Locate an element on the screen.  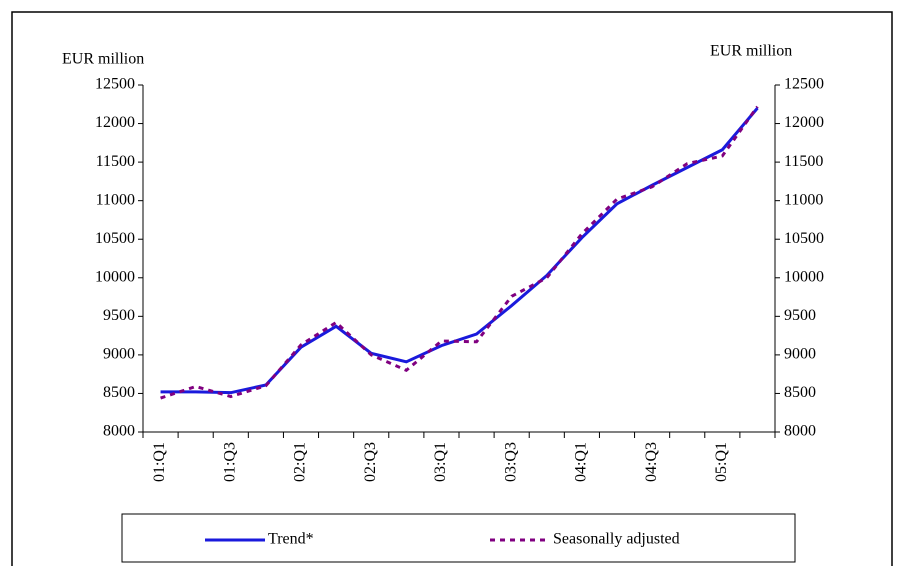
x-tick-label: 04:Q3 is located at coordinates (651, 462).